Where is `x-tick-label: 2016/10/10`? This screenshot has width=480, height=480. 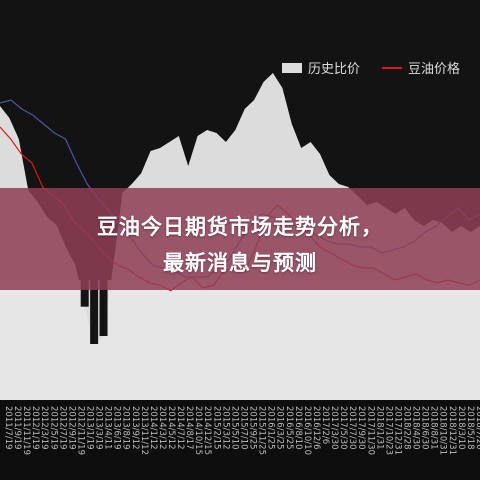 x-tick-label: 2016/10/10 is located at coordinates (307, 430).